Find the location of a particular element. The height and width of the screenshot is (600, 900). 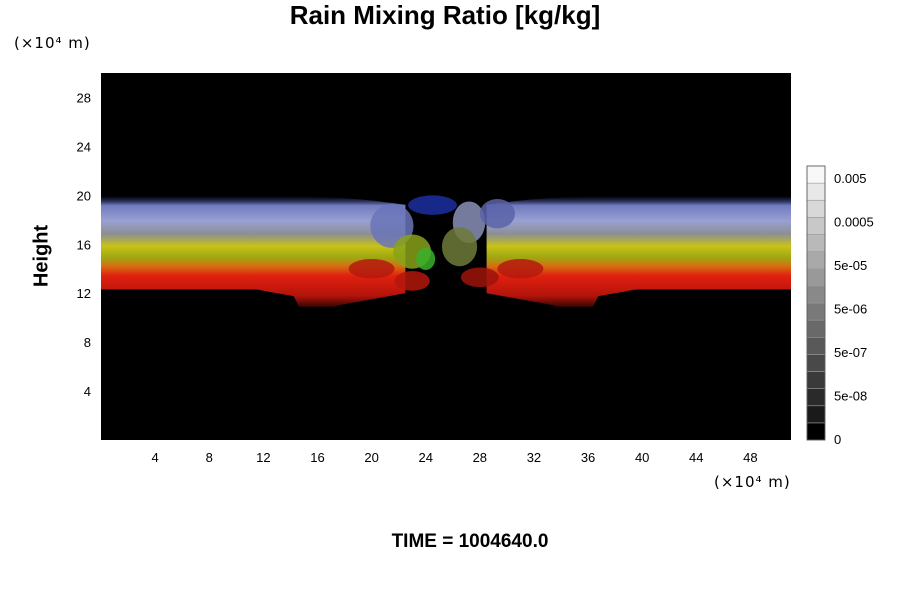

colorbar-tick-label: 0 is located at coordinates (837, 439).